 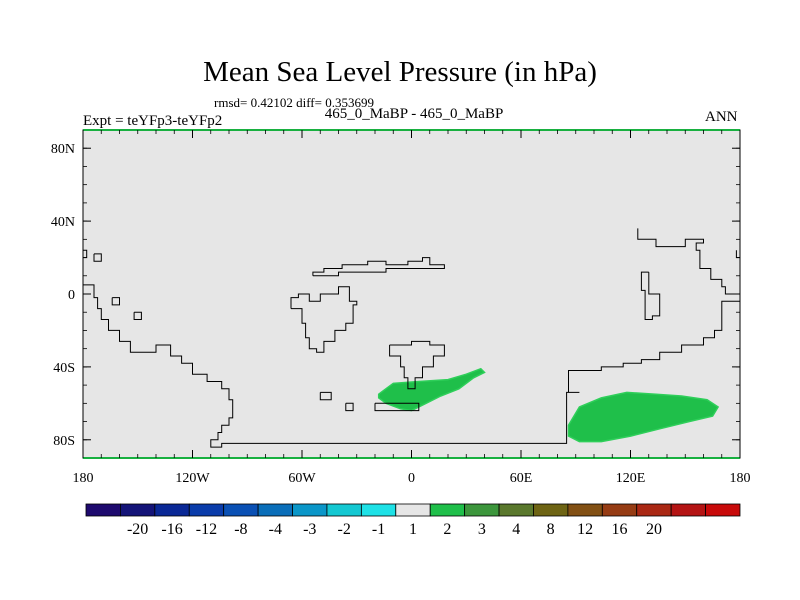 I want to click on anomaly-region-south-indian, so click(x=643, y=417).